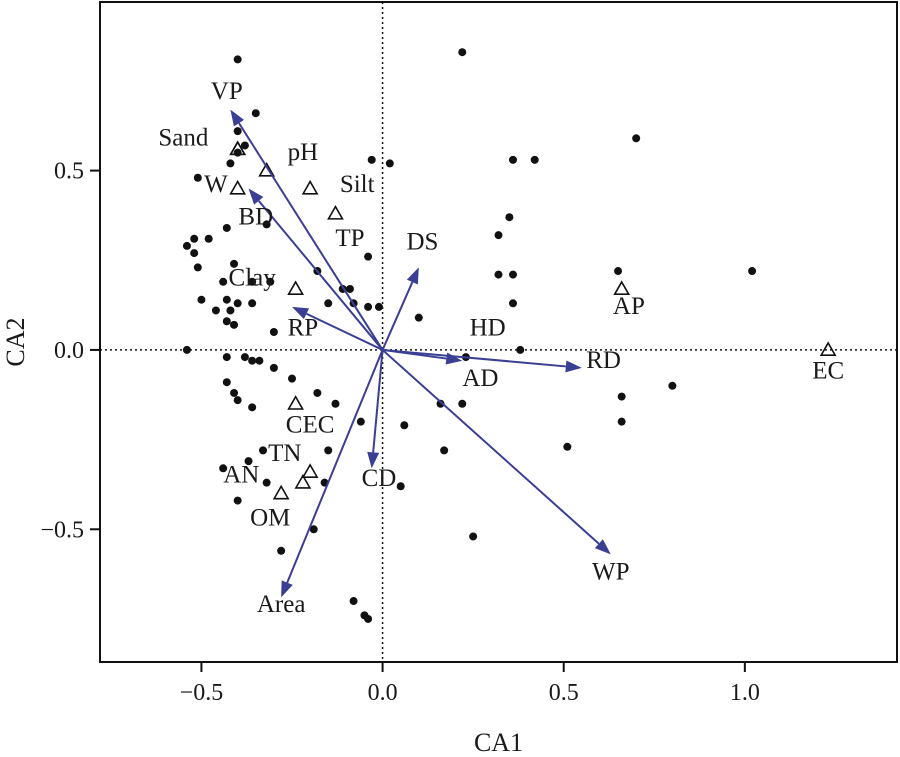 This screenshot has height=757, width=900. I want to click on label-ph: pH, so click(303, 152).